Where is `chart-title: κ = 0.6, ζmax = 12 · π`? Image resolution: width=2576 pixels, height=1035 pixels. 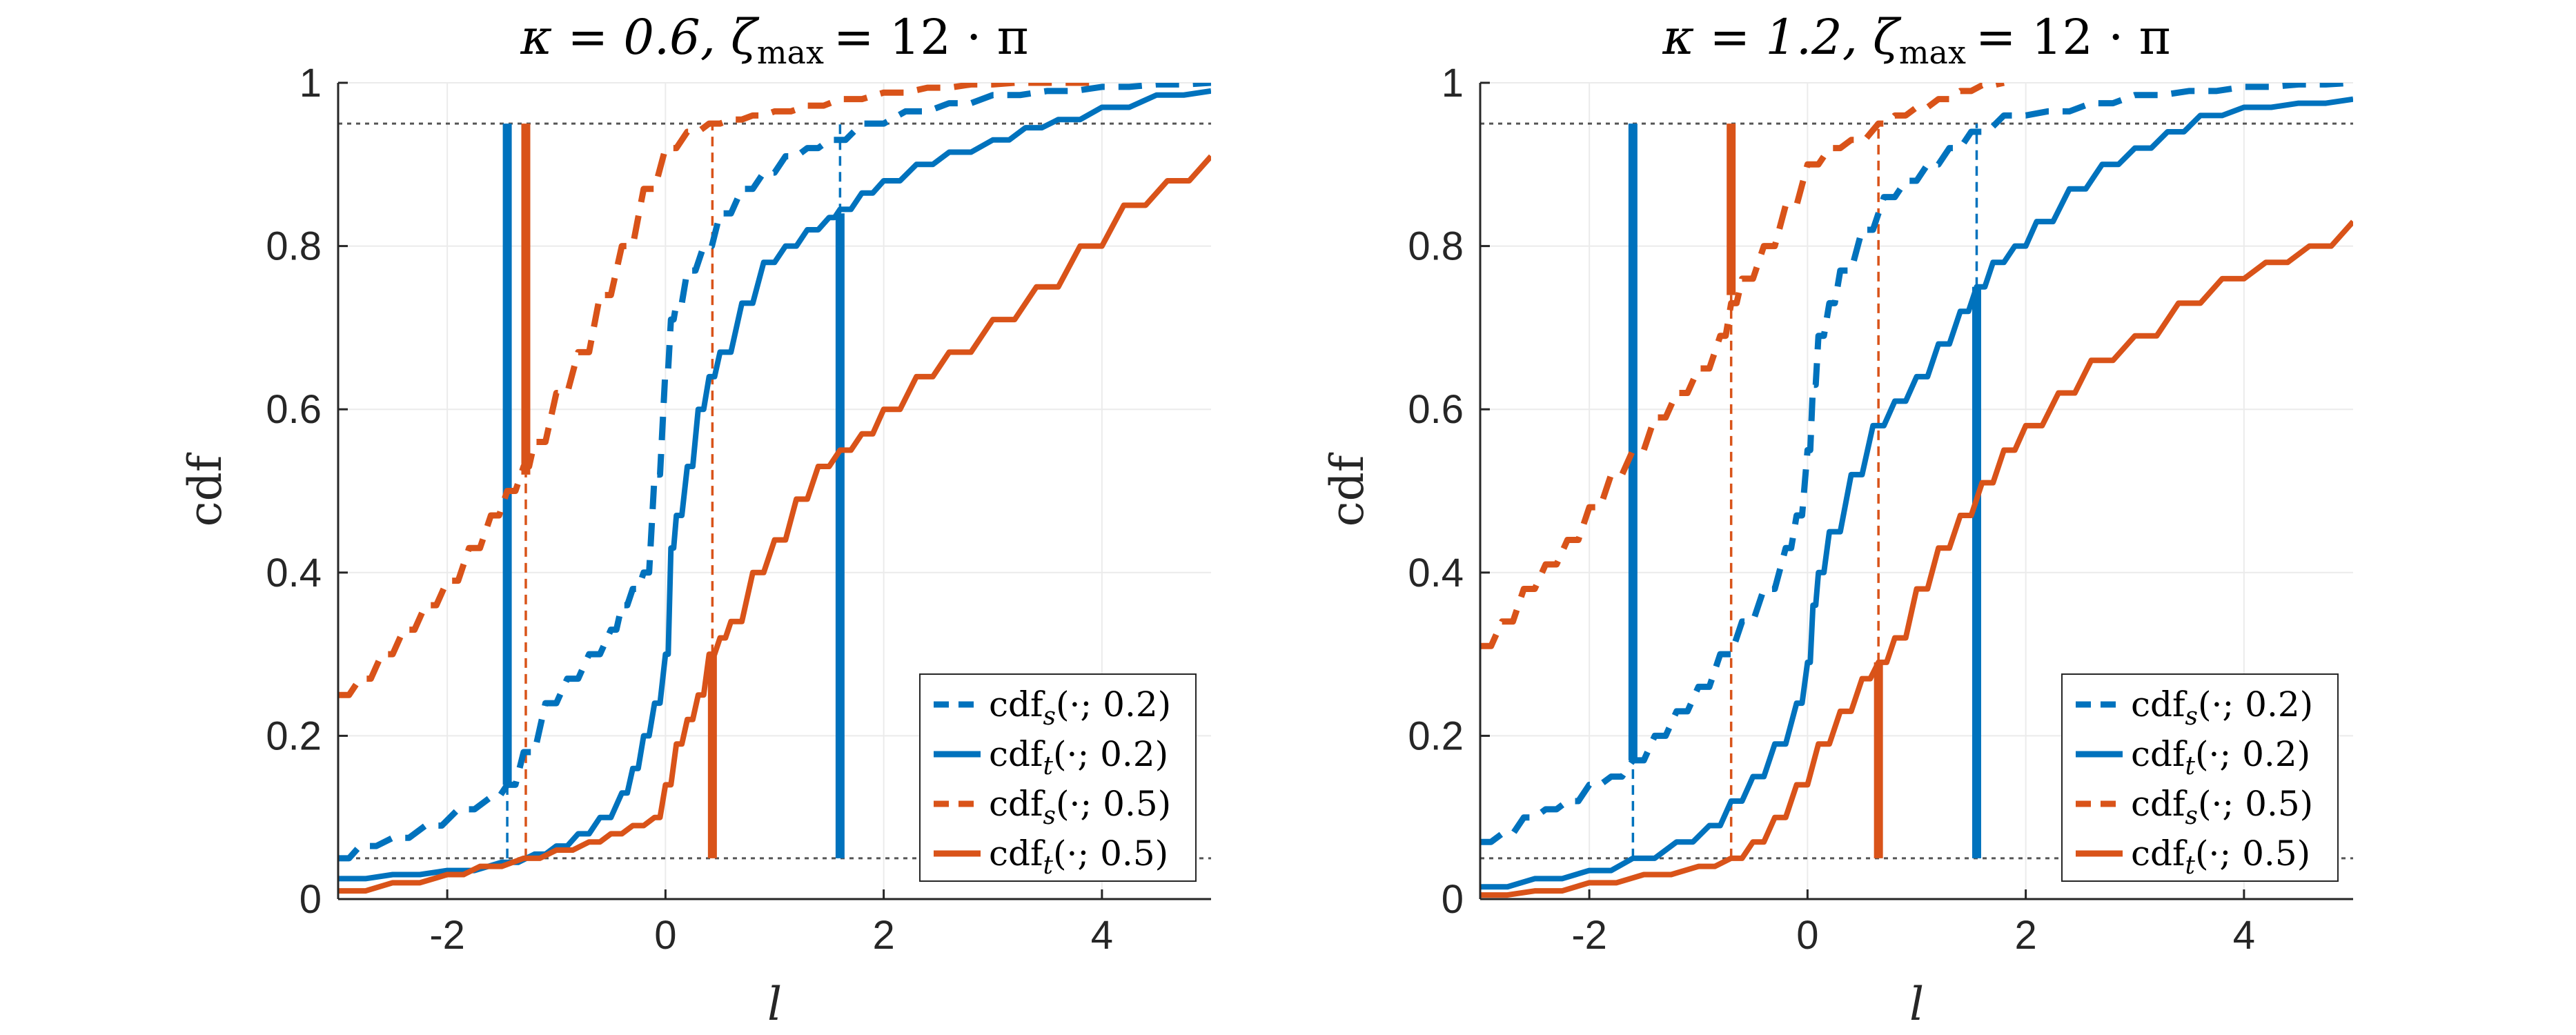 chart-title: κ = 0.6, ζmax = 12 · π is located at coordinates (774, 40).